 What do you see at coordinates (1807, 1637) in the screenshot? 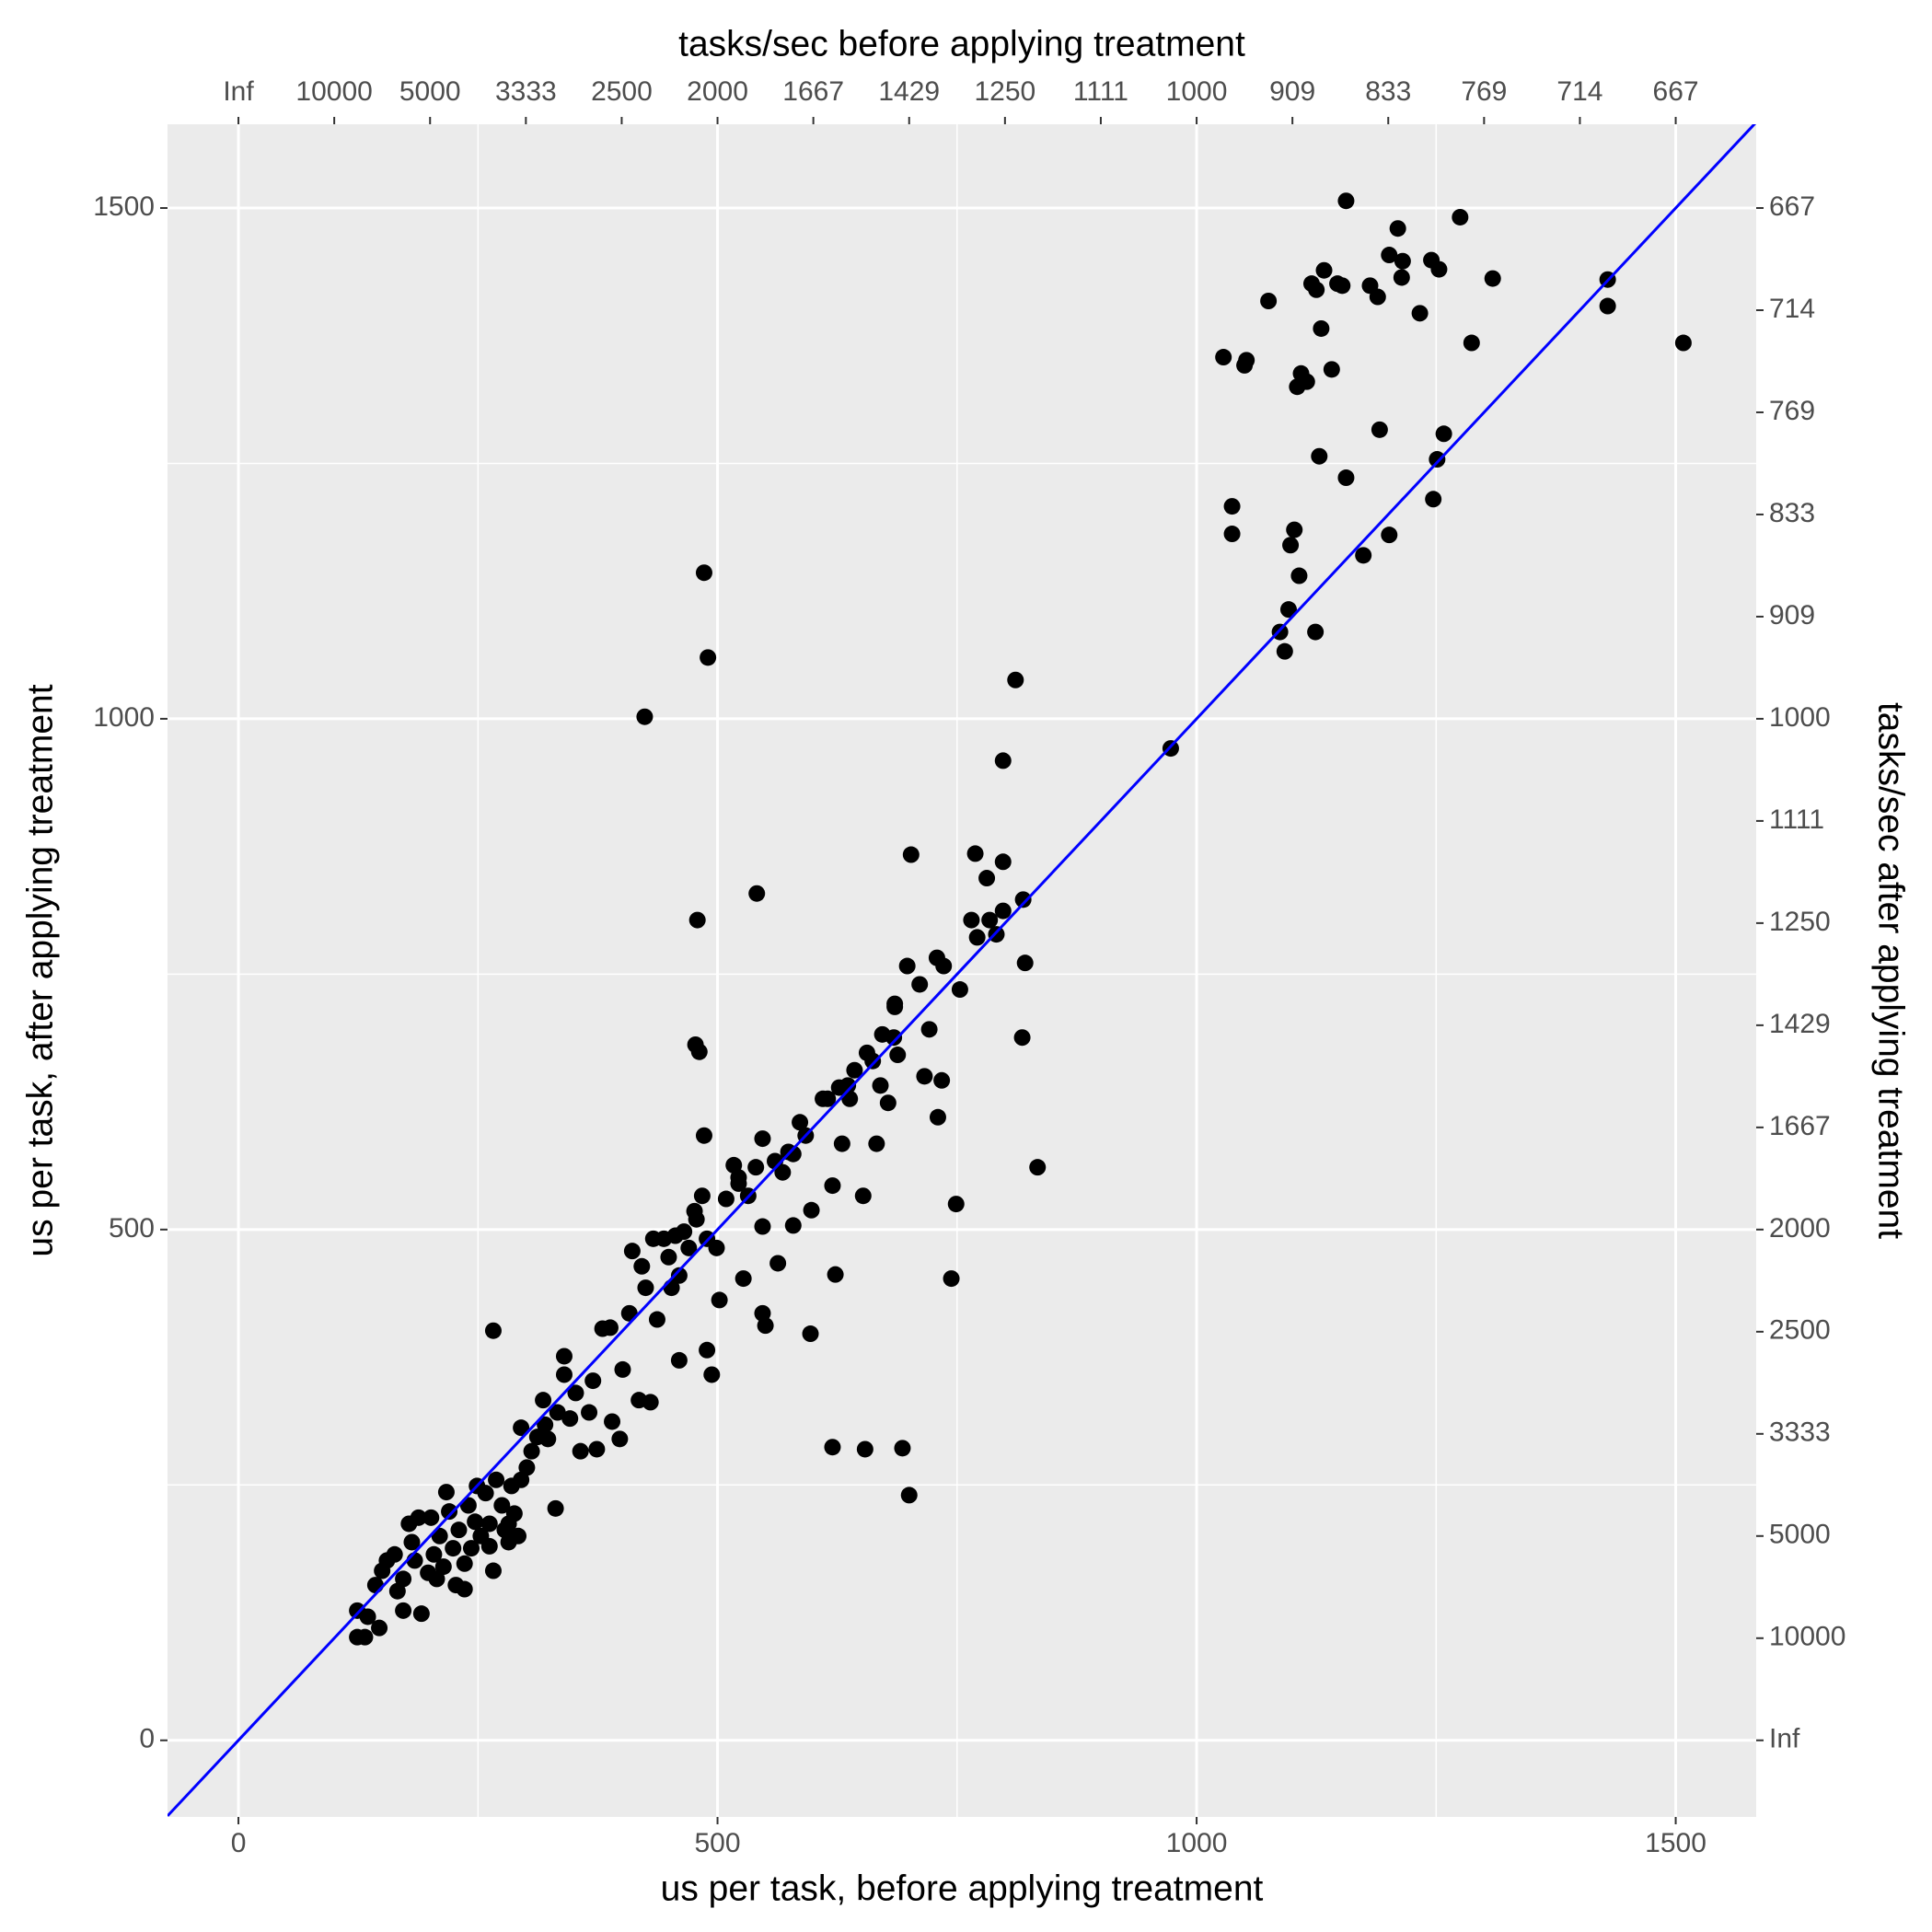
I see `y2-tick-label: 10000` at bounding box center [1807, 1637].